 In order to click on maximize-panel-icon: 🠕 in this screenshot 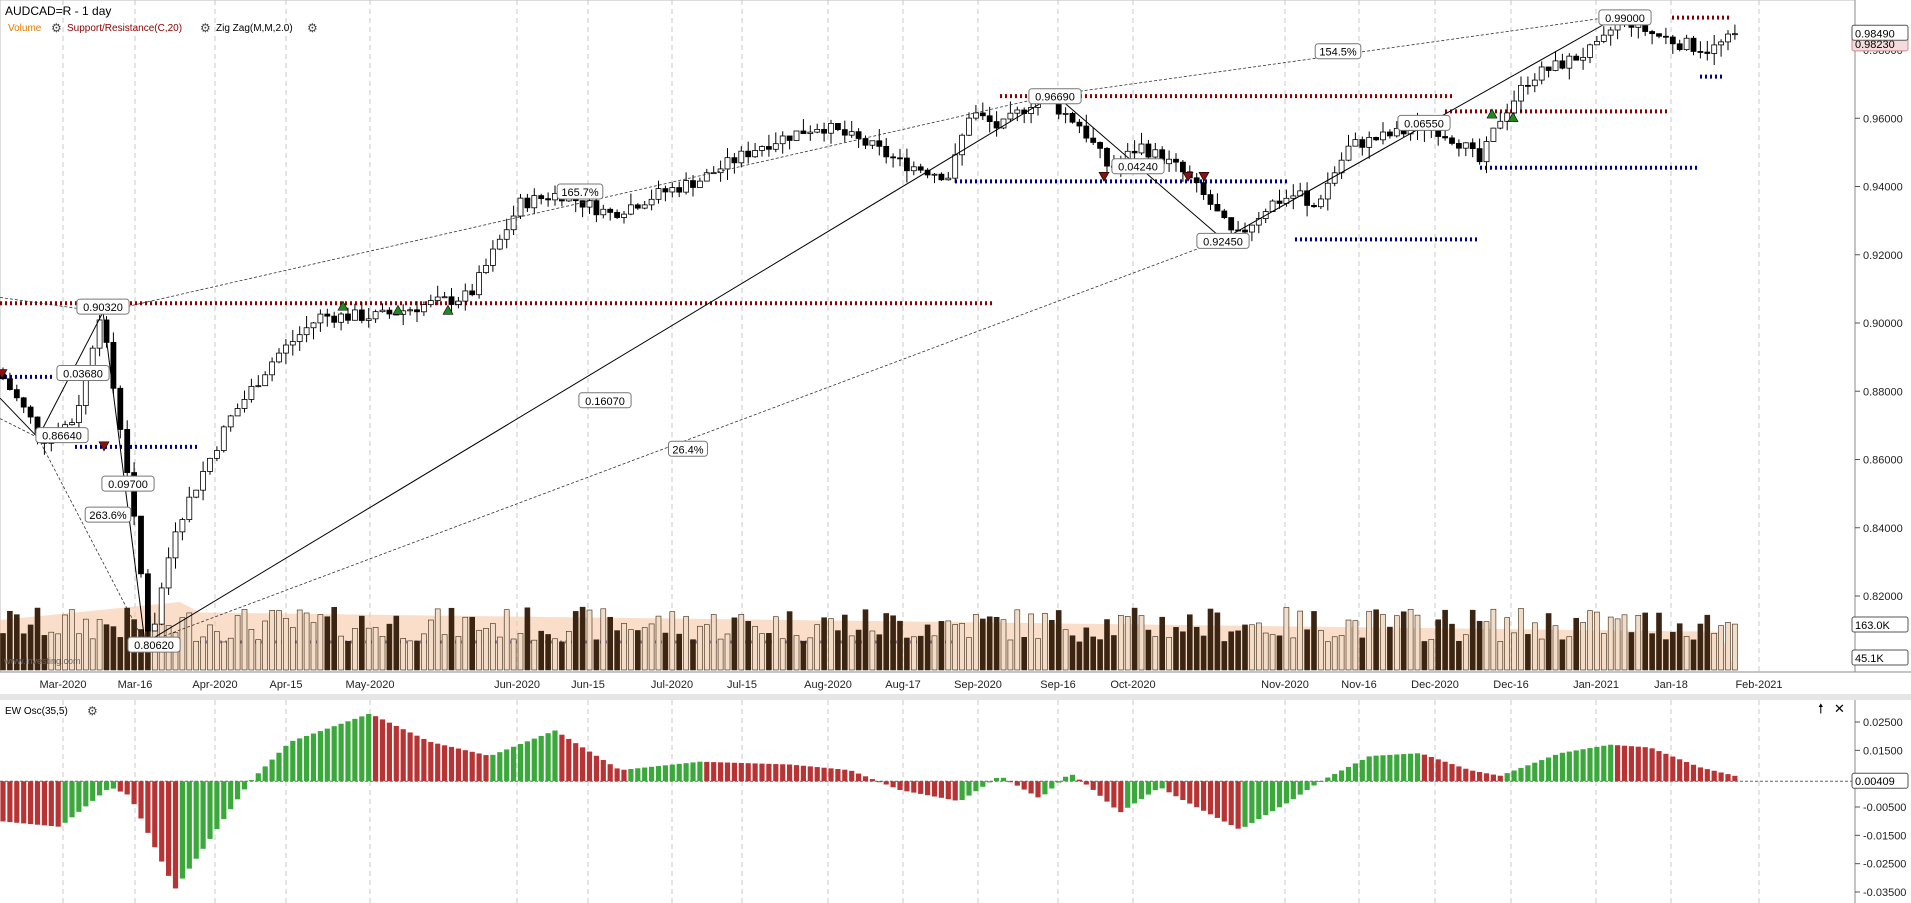, I will do `click(1821, 709)`.